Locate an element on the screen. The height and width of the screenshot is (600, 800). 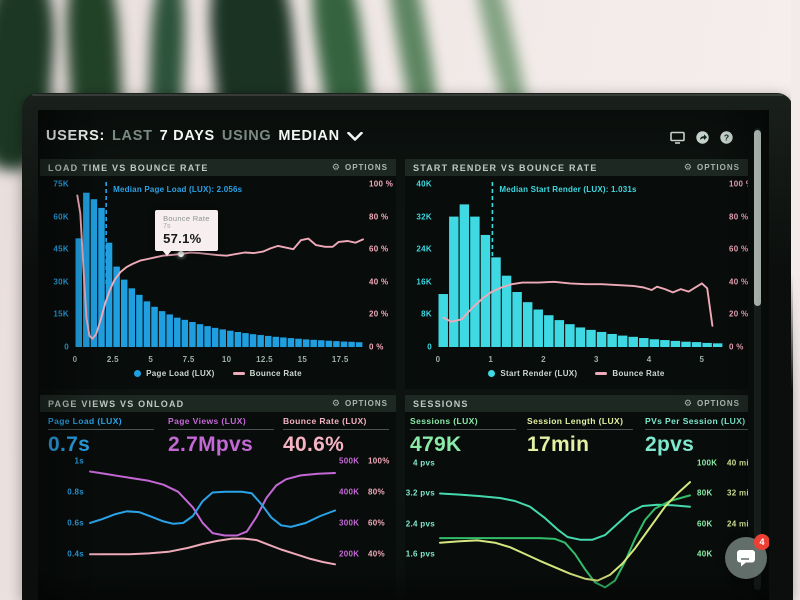
metric-card: Bounce Rate (LUX) 40.6% is located at coordinates (336, 436).